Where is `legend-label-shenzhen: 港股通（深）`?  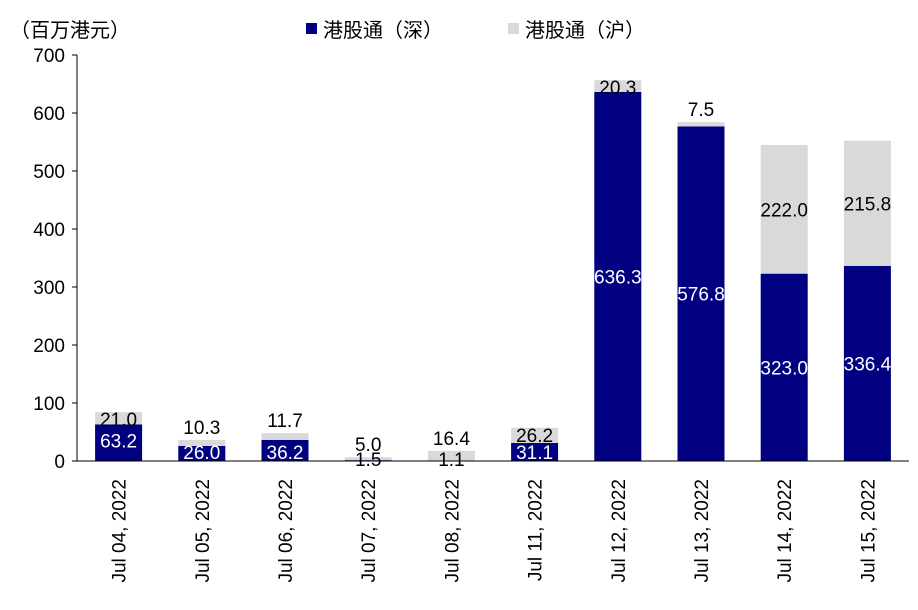 legend-label-shenzhen: 港股通（深） is located at coordinates (383, 31).